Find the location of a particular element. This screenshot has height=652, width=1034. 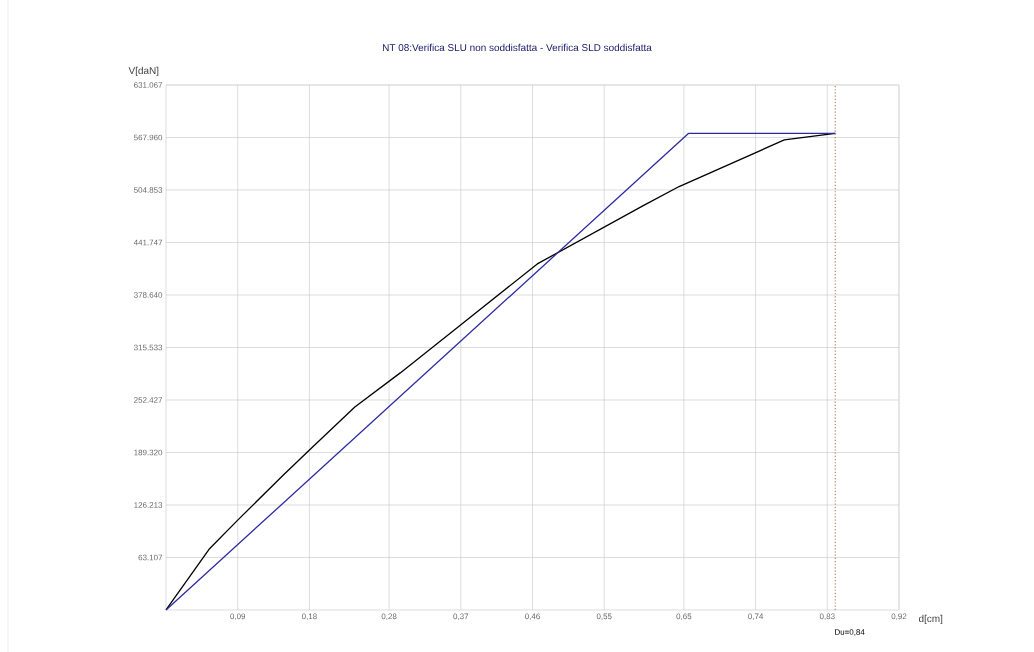

x-axis-title: d[cm] is located at coordinates (930, 619).